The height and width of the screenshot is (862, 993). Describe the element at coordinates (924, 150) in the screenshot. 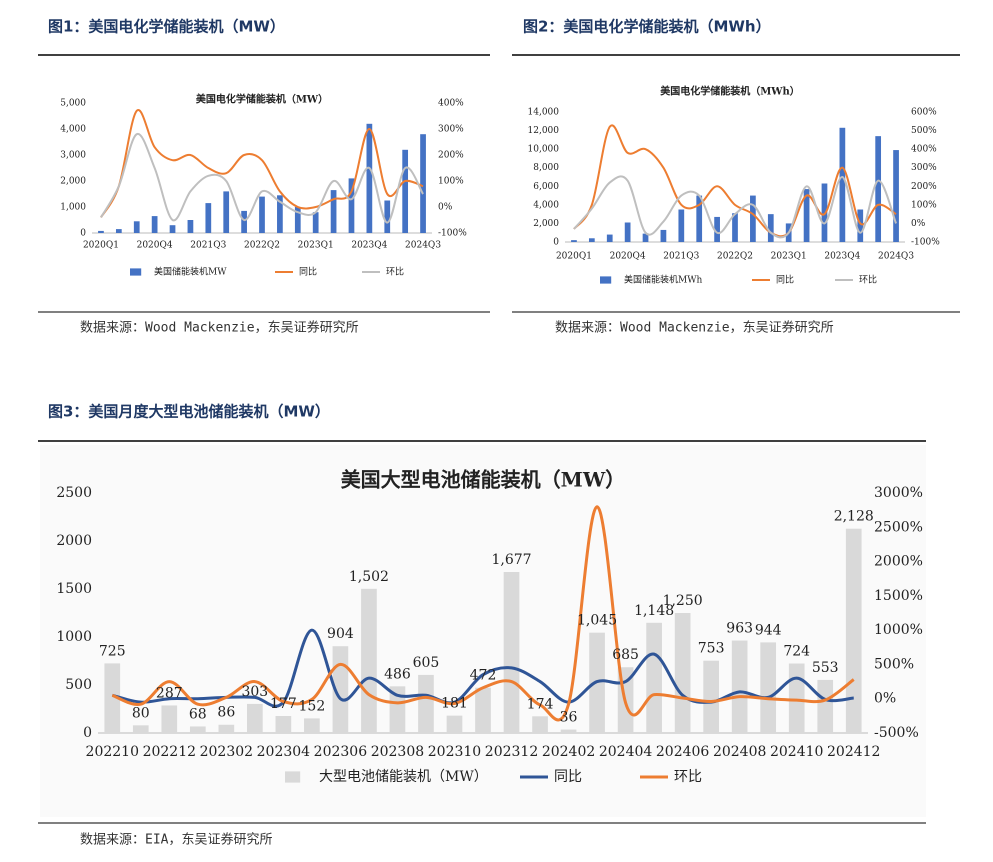

I see `y2-tick-label: 400%` at that location.